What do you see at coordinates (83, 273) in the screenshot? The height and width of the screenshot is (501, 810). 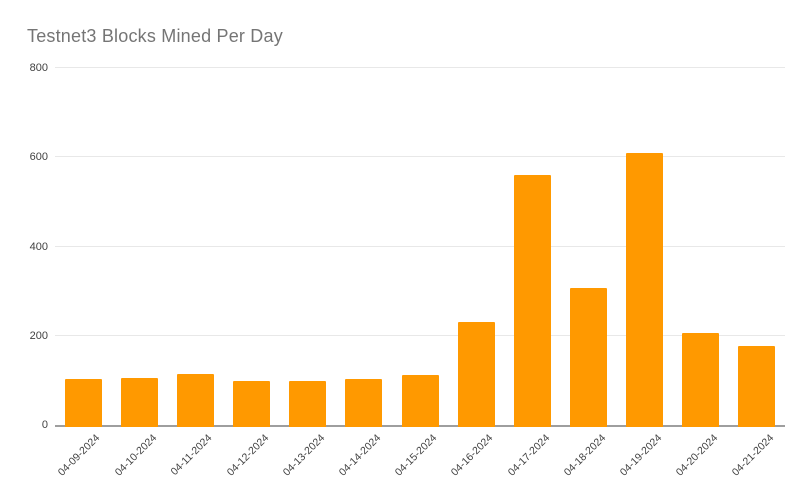 I see `bar-column: 04-09-2024` at bounding box center [83, 273].